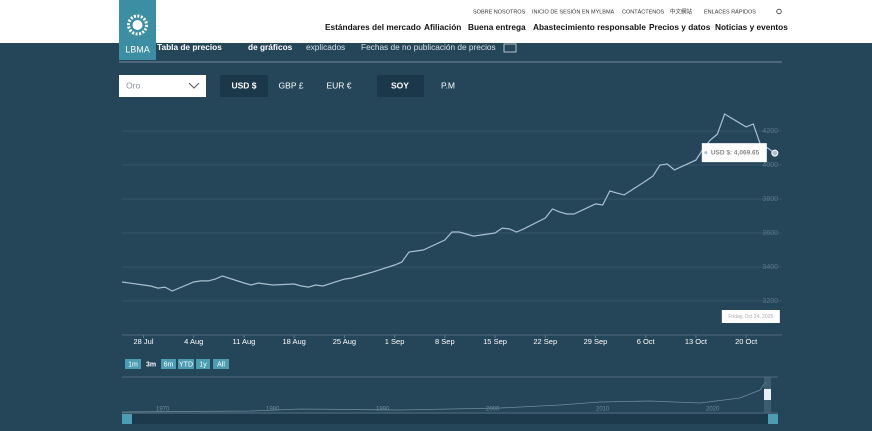 This screenshot has height=431, width=872. What do you see at coordinates (493, 410) in the screenshot?
I see `navigator-year: 2000` at bounding box center [493, 410].